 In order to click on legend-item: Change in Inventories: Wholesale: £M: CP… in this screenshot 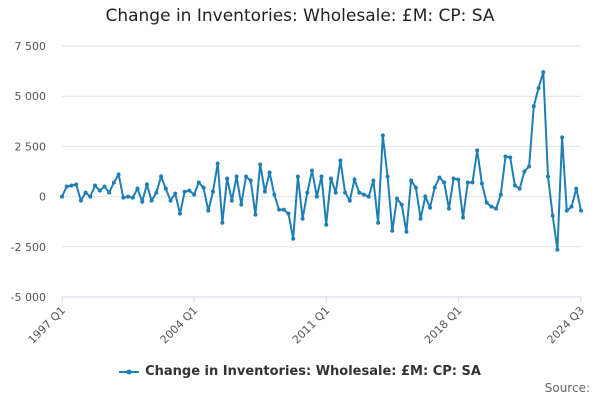, I will do `click(300, 371)`.